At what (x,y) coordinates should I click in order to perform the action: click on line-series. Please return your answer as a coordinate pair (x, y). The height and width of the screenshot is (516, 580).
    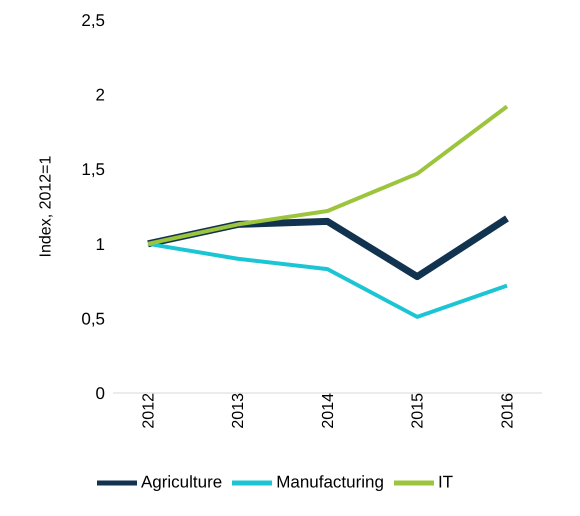
    Looking at the image, I should click on (327, 280).